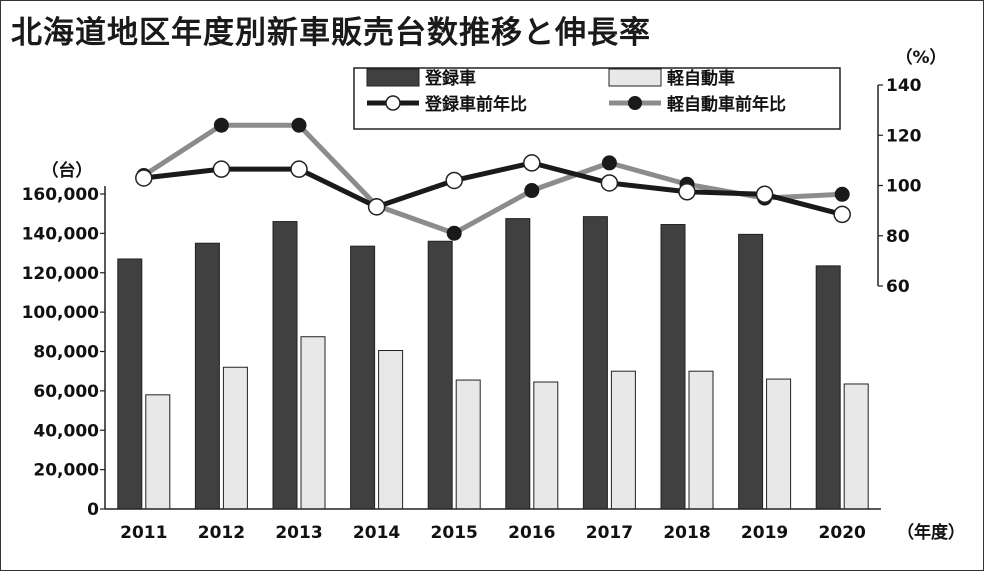  Describe the element at coordinates (363, 377) in the screenshot. I see `bar-registered-2014` at that location.